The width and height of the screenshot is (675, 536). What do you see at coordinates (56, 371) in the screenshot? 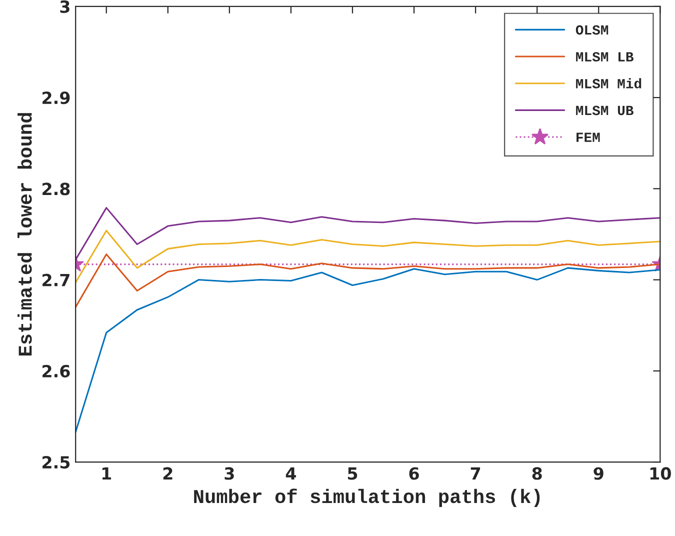
I see `y-tick-label: 2.6` at bounding box center [56, 371].